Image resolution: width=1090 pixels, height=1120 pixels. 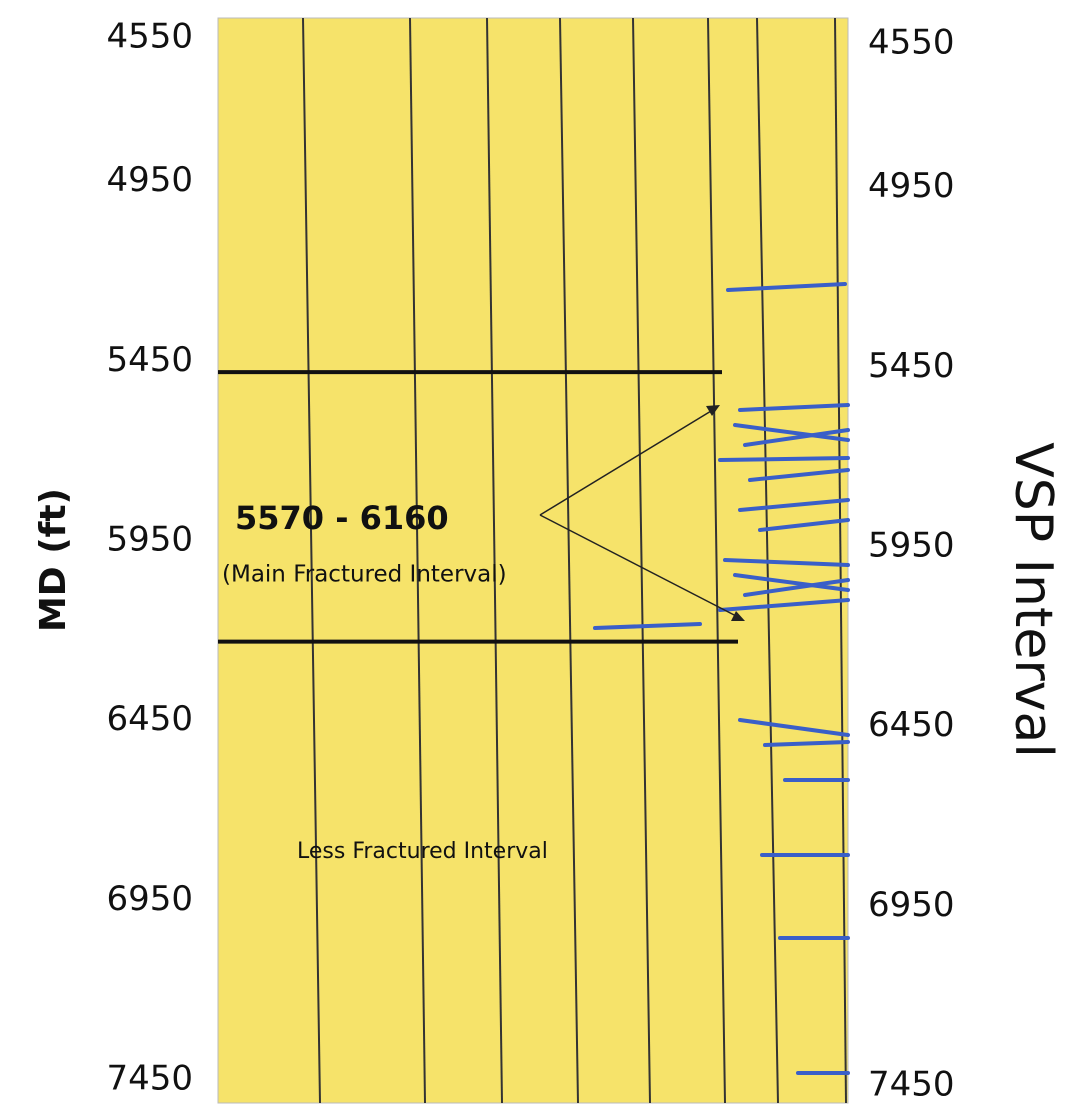 I want to click on y-tick-label: 6450, so click(x=149, y=719).